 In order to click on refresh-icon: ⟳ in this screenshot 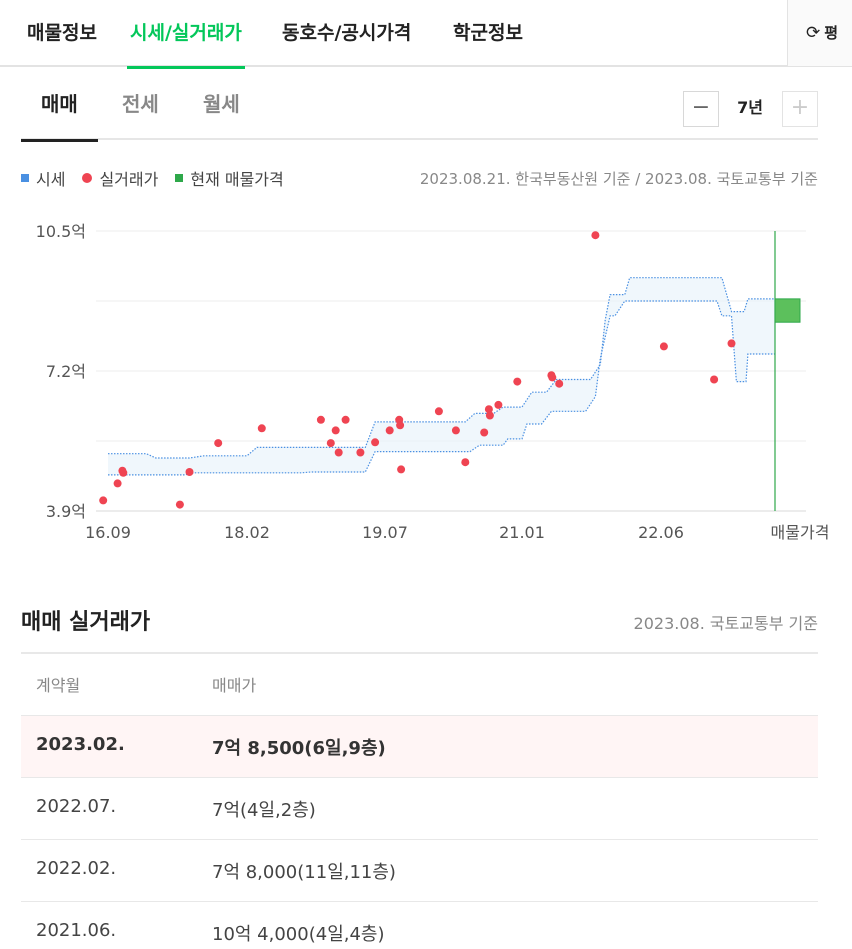, I will do `click(813, 33)`.